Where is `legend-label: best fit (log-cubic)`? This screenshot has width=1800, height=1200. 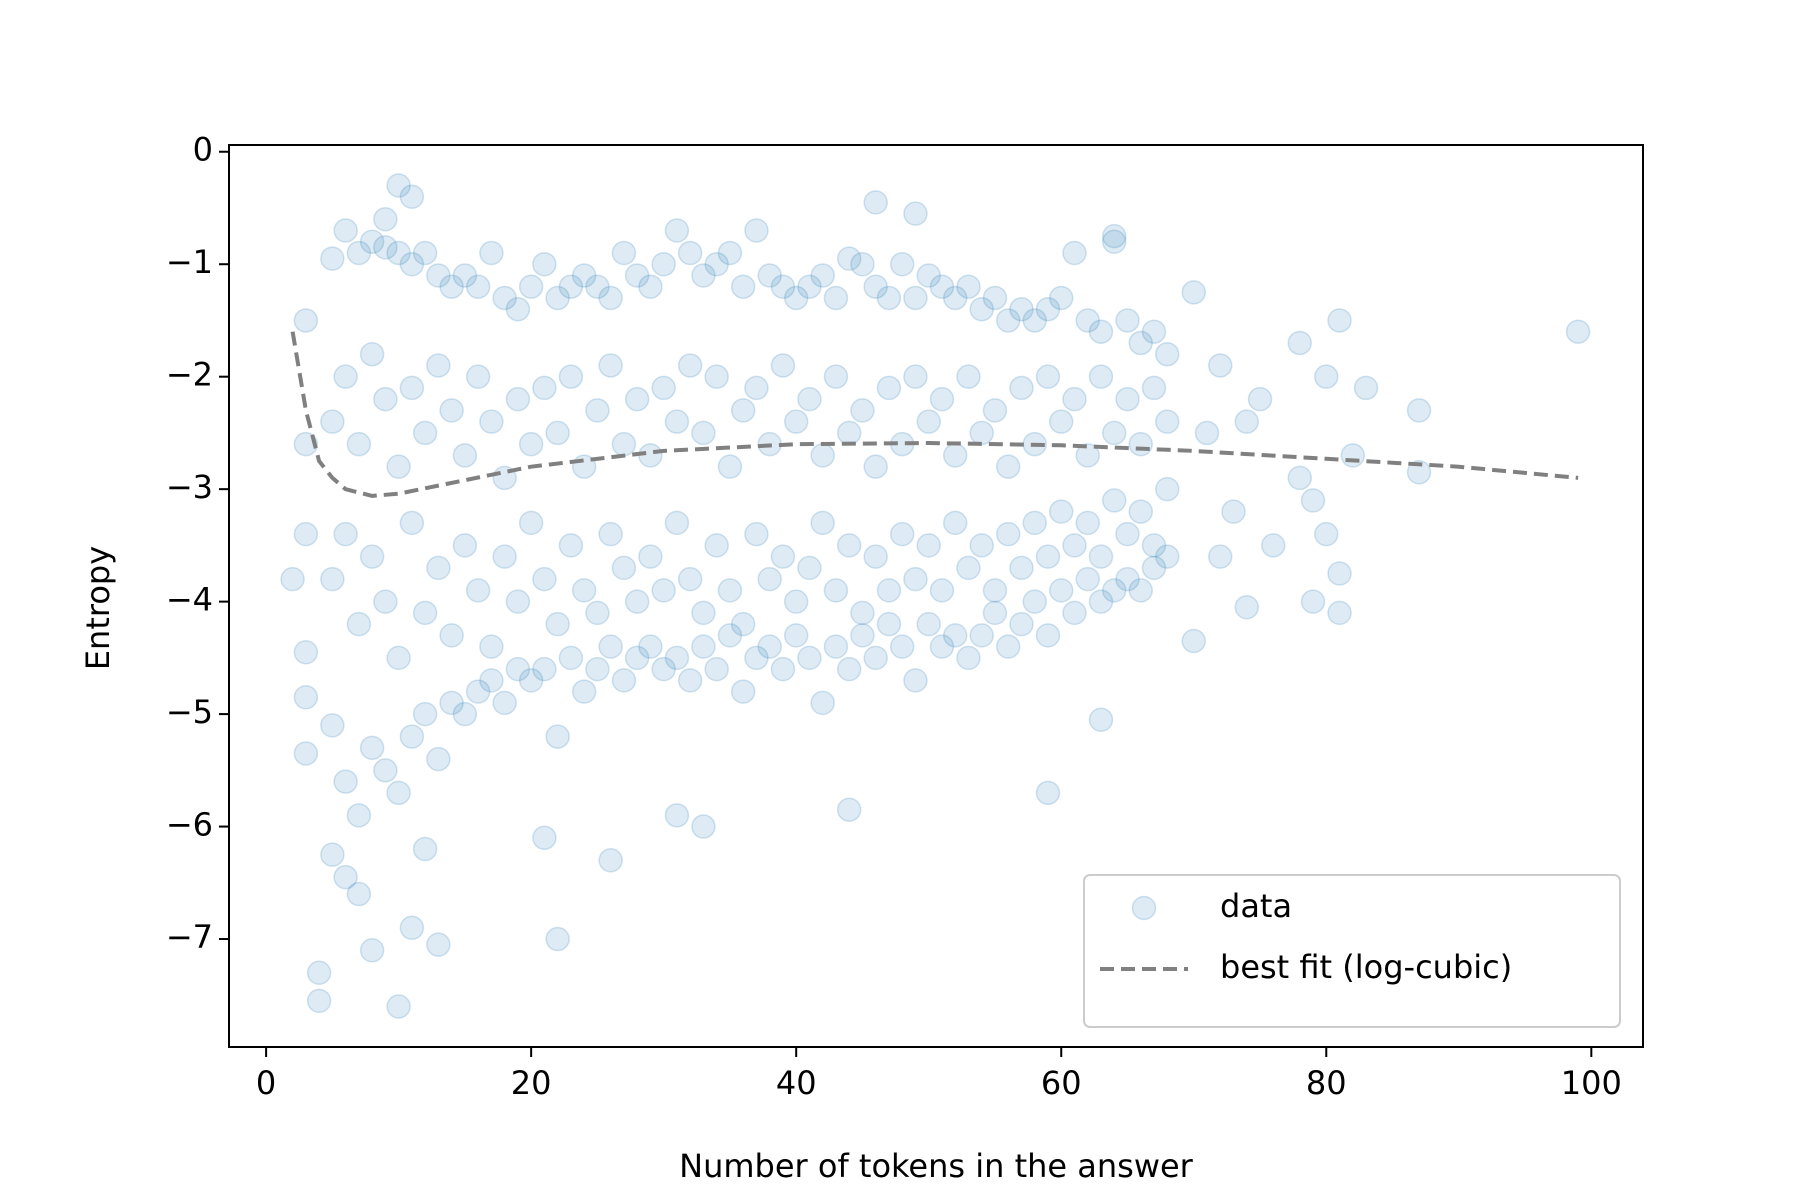
legend-label: best fit (log-cubic) is located at coordinates (1366, 967).